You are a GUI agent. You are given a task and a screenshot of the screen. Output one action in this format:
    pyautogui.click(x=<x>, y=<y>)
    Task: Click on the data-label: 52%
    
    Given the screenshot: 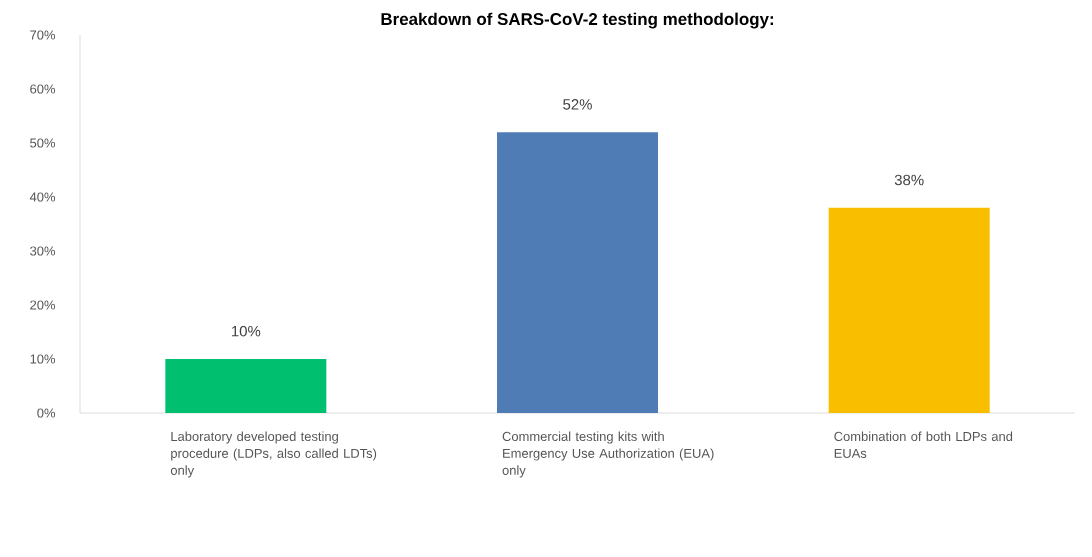 What is the action you would take?
    pyautogui.click(x=577, y=104)
    